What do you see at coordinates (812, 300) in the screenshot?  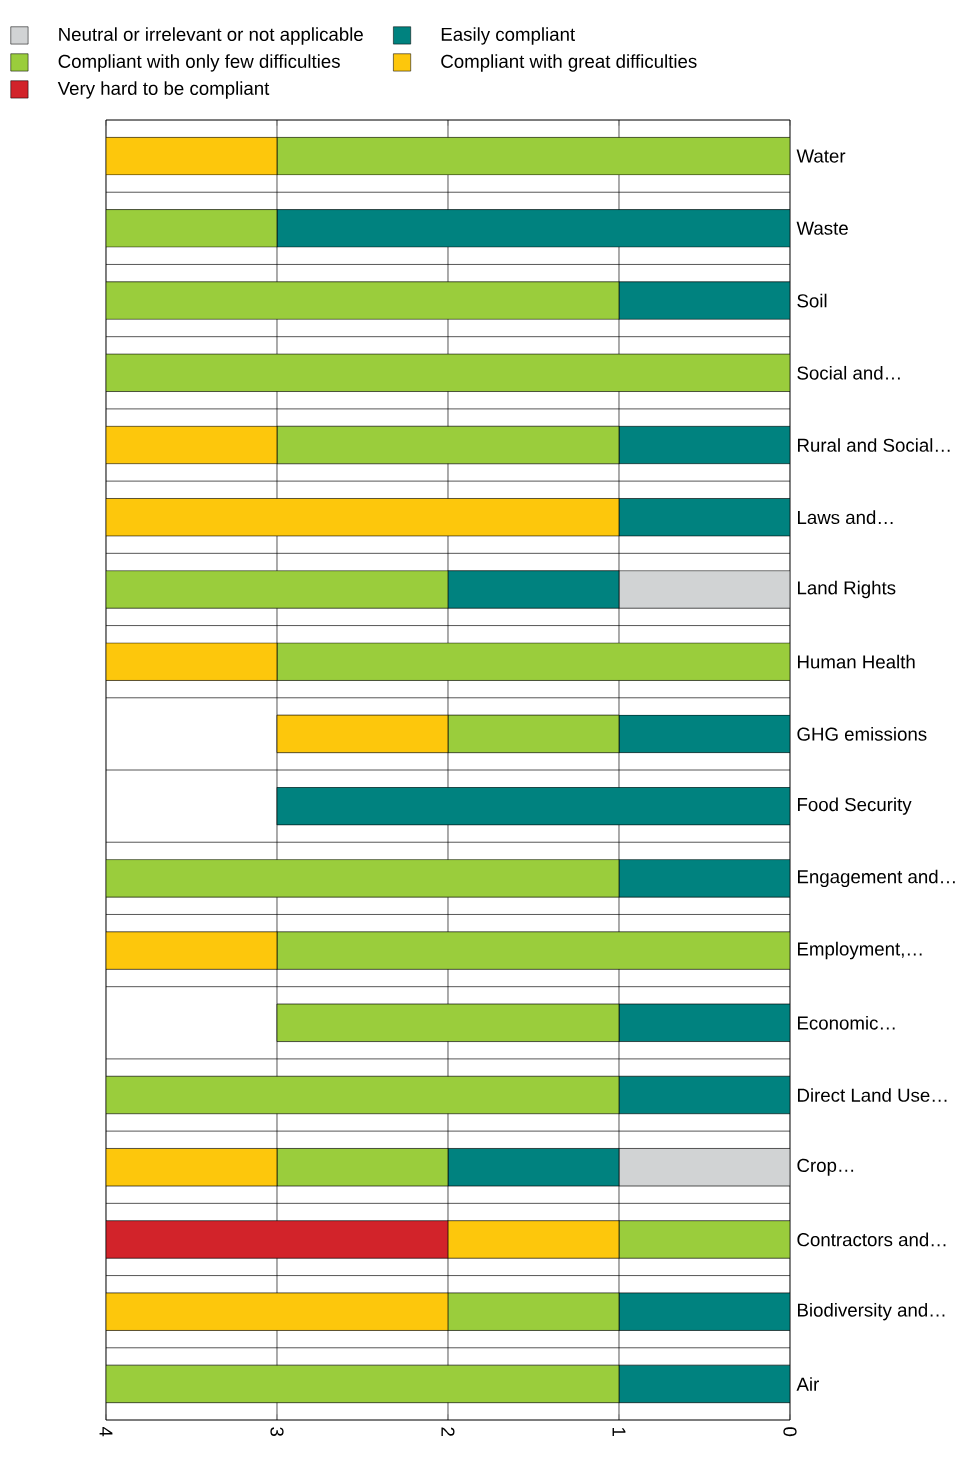 I see `y-tick-label: Soil` at bounding box center [812, 300].